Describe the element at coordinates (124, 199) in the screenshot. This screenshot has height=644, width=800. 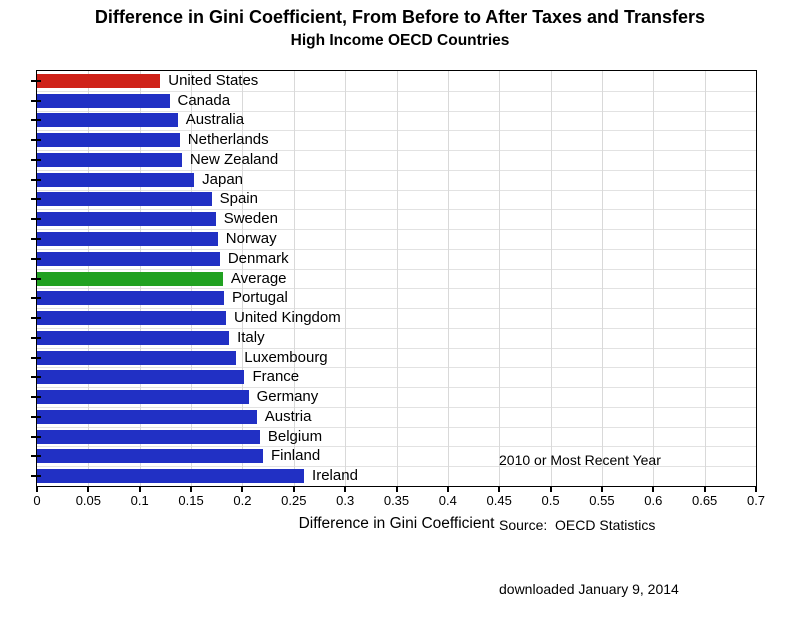
I see `bar-spain` at that location.